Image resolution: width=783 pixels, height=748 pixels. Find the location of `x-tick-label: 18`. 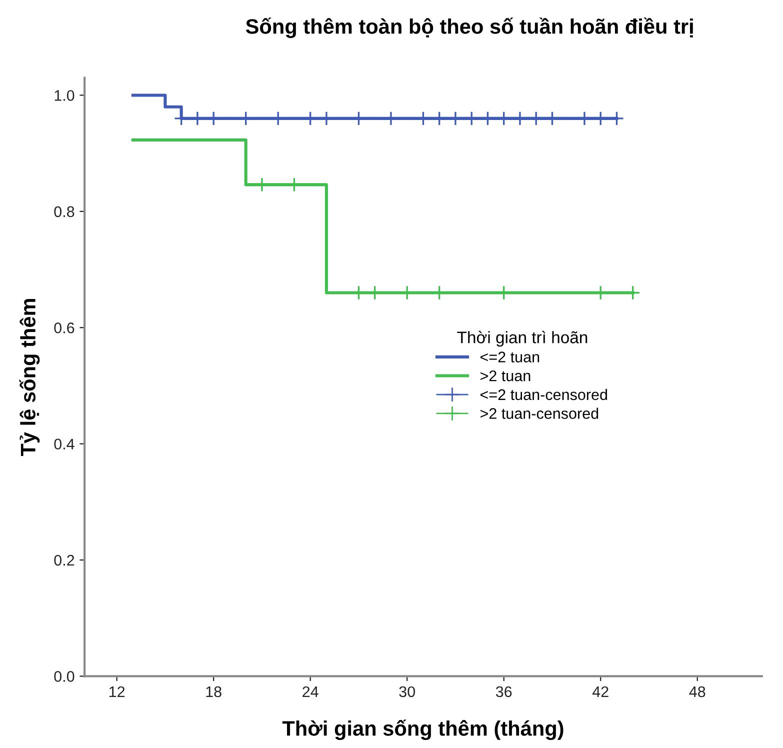

x-tick-label: 18 is located at coordinates (214, 692).